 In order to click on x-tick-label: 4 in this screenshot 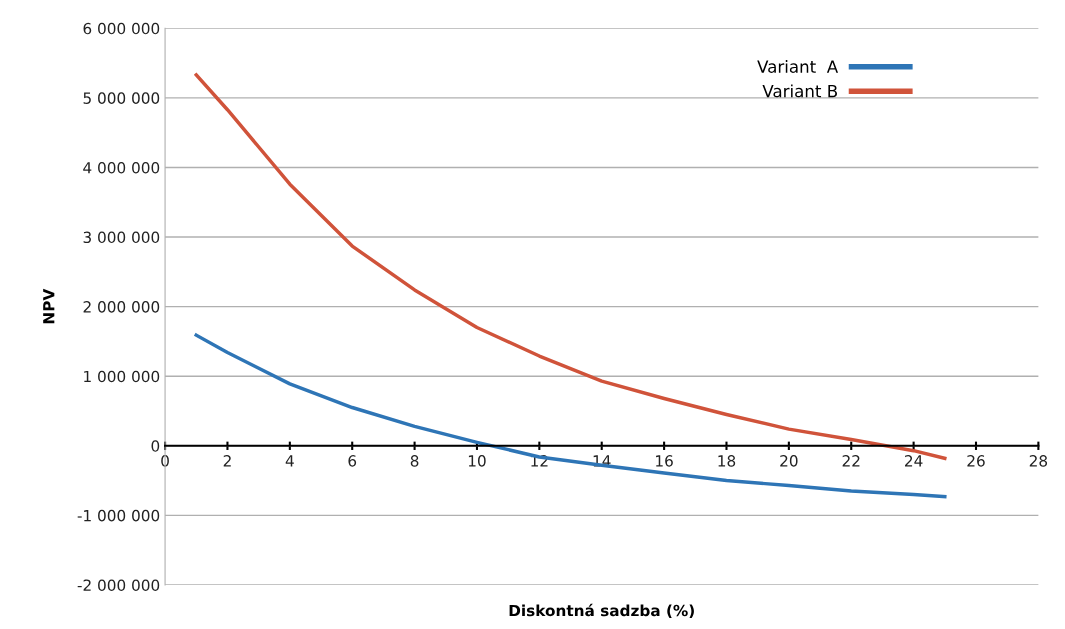, I will do `click(289, 461)`.